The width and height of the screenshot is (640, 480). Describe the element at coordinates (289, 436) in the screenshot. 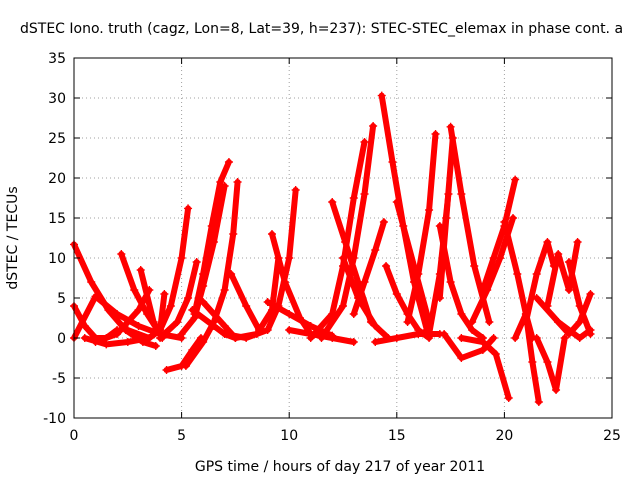

I see `x-tick-label: 10` at that location.